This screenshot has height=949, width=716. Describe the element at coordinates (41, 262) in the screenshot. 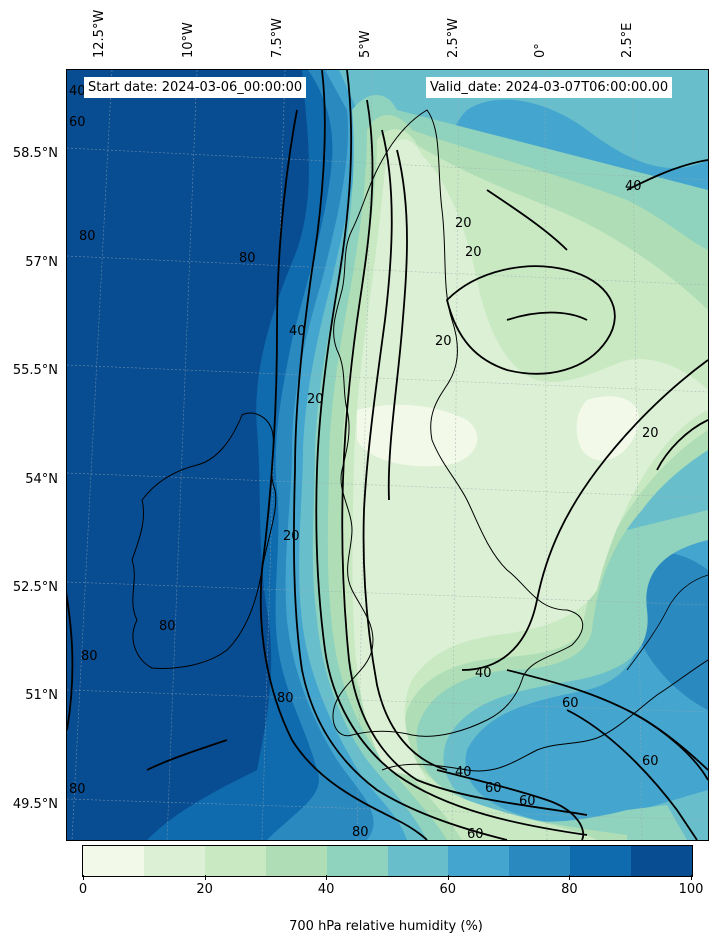

I see `lat-label-57n: 57°N` at that location.